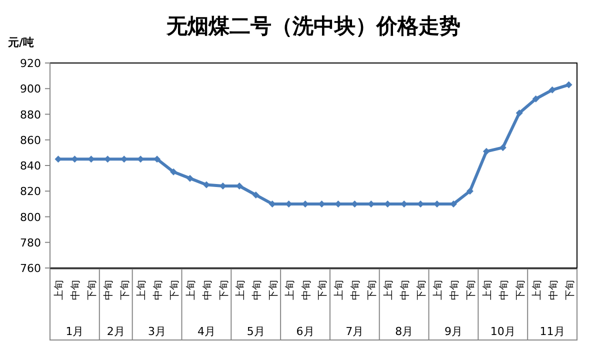  What do you see at coordinates (552, 331) in the screenshot?
I see `text: 11月` at bounding box center [552, 331].